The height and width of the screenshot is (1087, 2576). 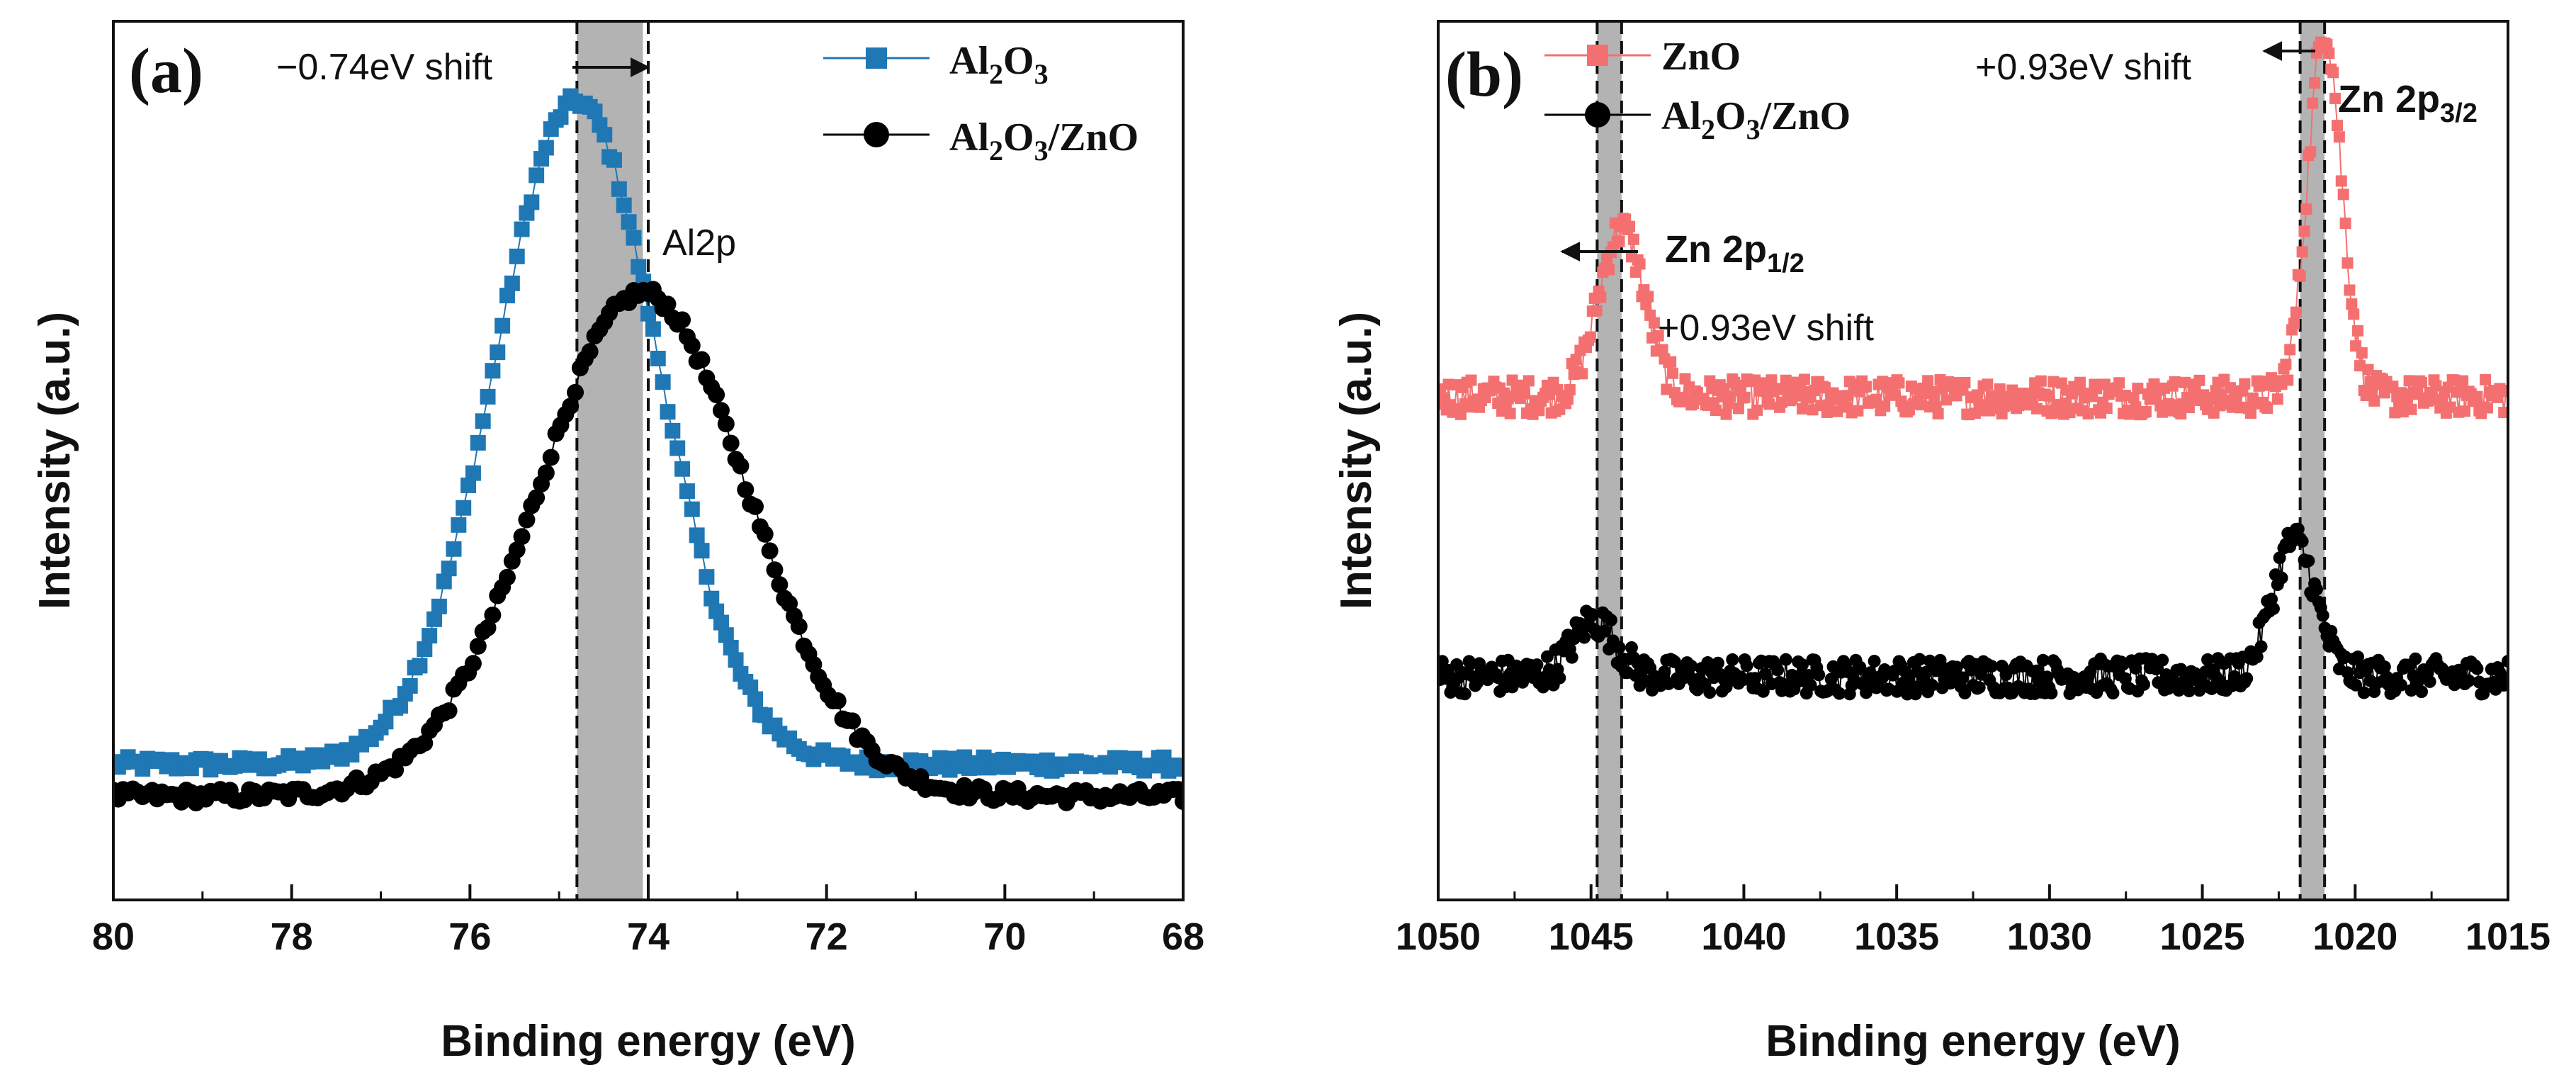 I want to click on x-tick-label: 80, so click(x=113, y=937).